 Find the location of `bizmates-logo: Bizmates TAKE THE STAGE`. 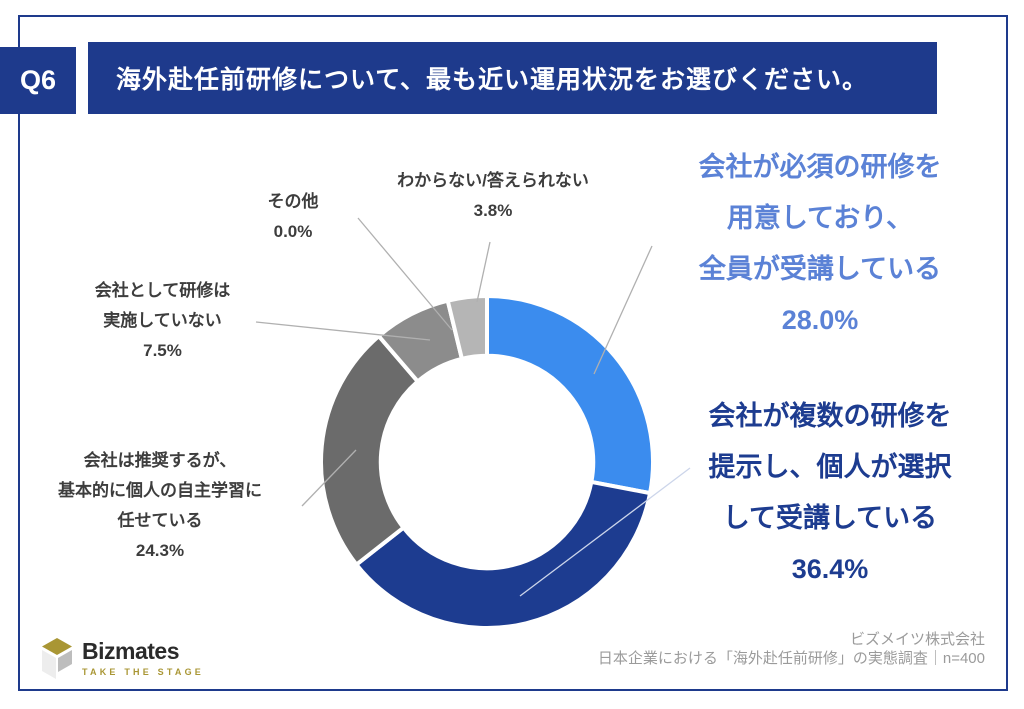

bizmates-logo: Bizmates TAKE THE STAGE is located at coordinates (123, 659).